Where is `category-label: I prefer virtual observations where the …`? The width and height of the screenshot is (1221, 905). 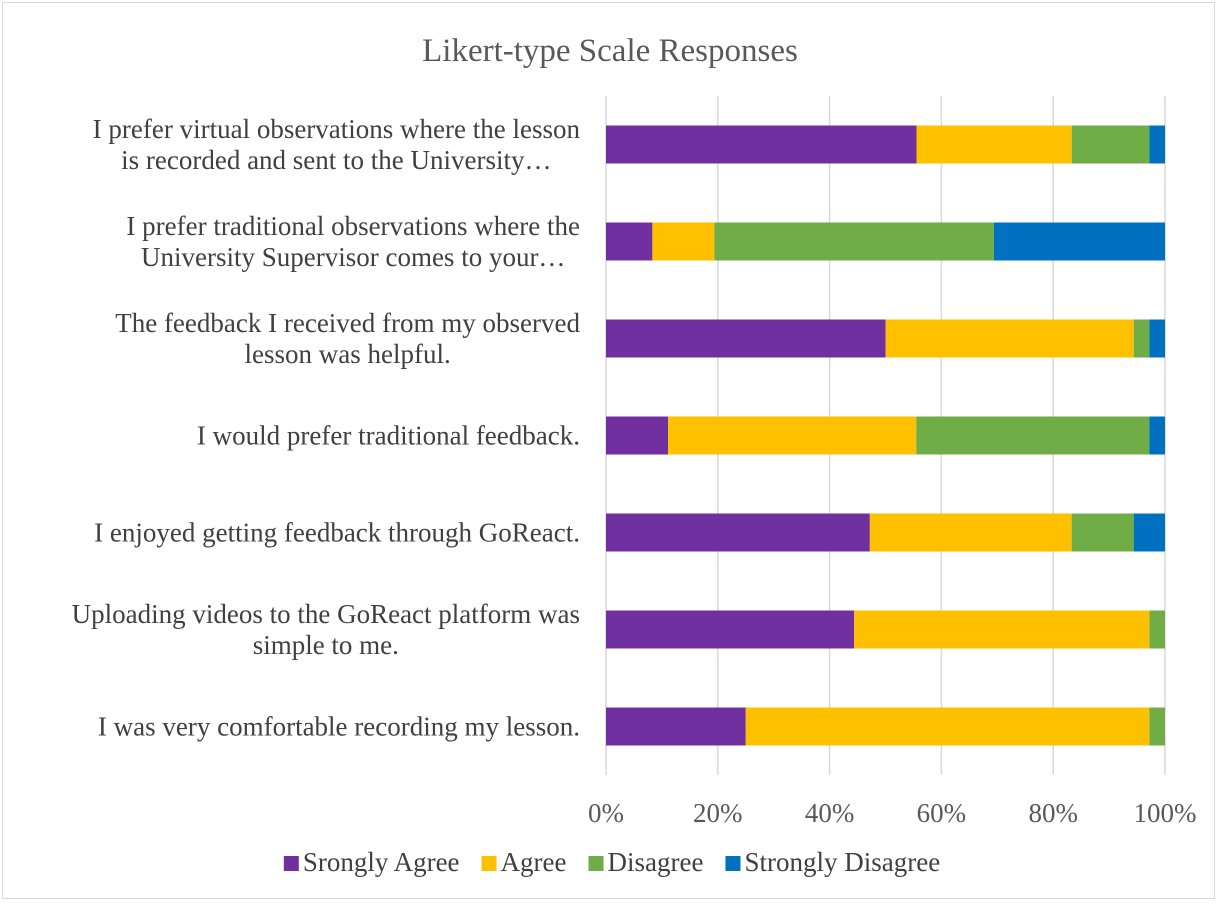
category-label: I prefer virtual observations where the … is located at coordinates (337, 129).